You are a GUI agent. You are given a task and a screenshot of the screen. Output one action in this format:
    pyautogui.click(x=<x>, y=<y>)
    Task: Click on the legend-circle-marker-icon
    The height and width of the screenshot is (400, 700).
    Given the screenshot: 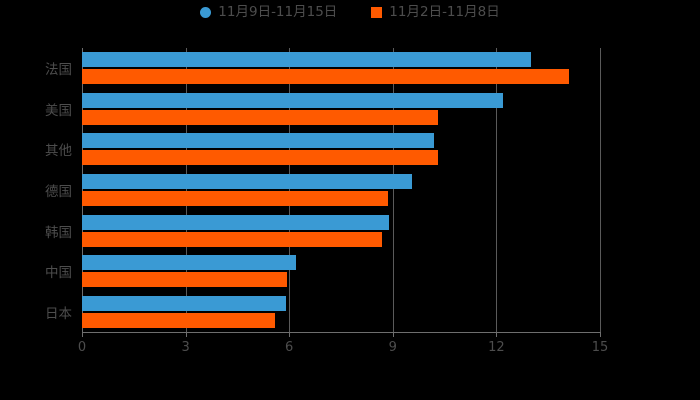 What is the action you would take?
    pyautogui.click(x=206, y=13)
    